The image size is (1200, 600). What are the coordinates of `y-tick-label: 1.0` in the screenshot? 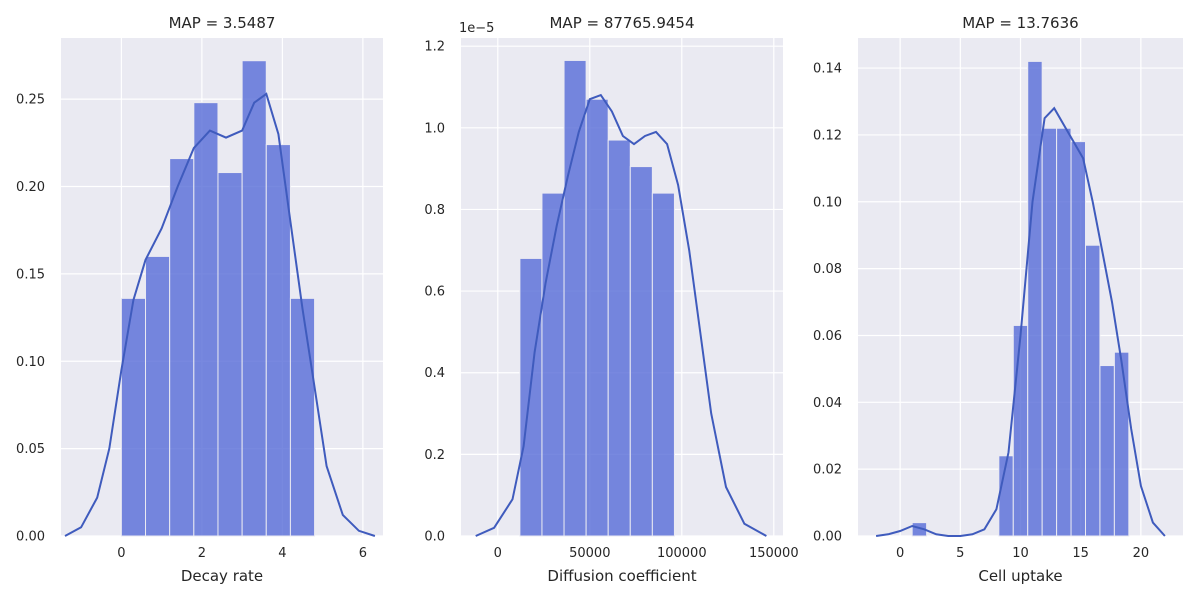 It's located at (434, 128).